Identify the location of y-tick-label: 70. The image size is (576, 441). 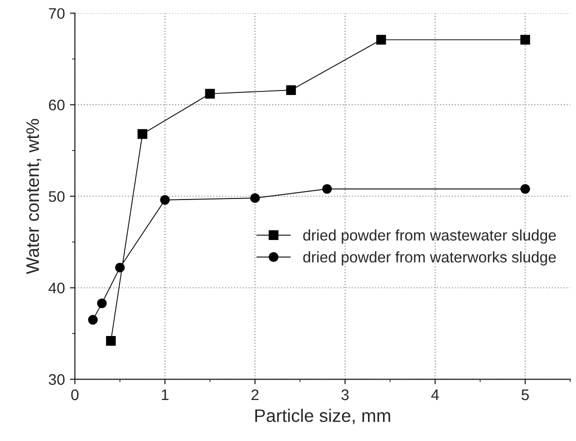
(56, 13).